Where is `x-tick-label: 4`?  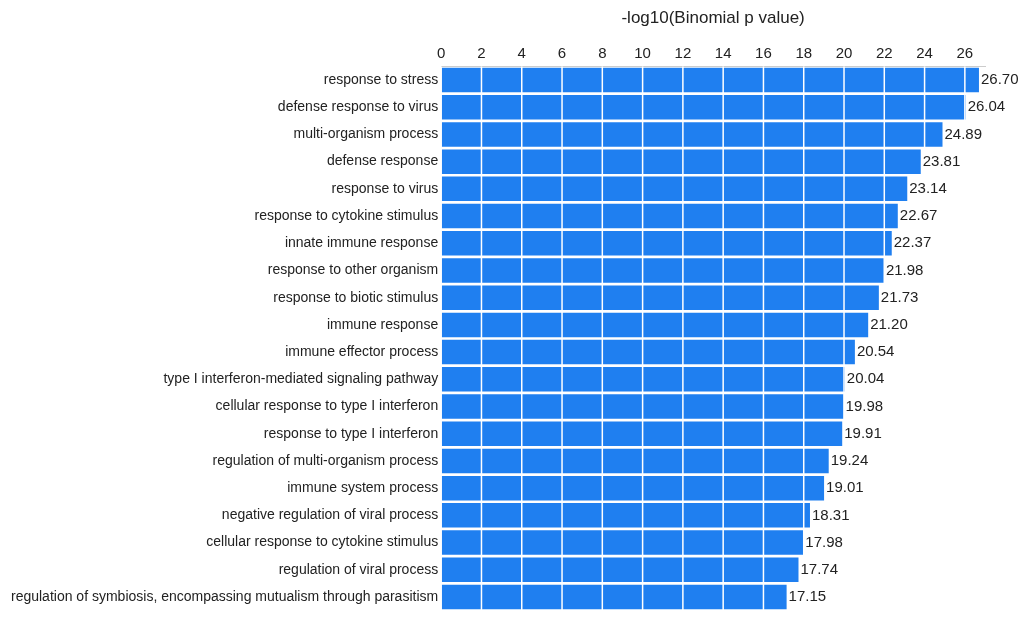 x-tick-label: 4 is located at coordinates (521, 52).